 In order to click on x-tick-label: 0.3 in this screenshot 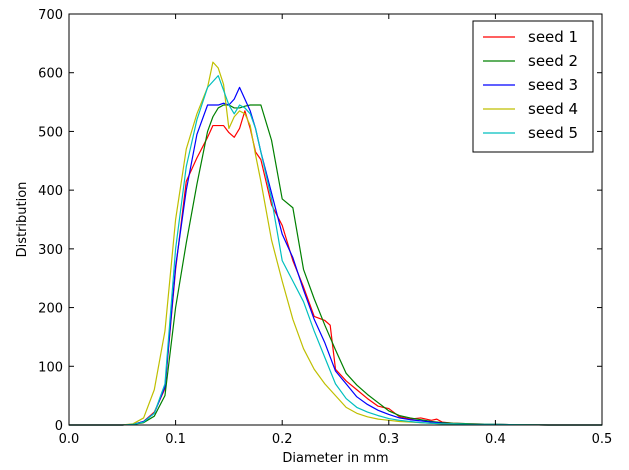, I will do `click(388, 439)`.